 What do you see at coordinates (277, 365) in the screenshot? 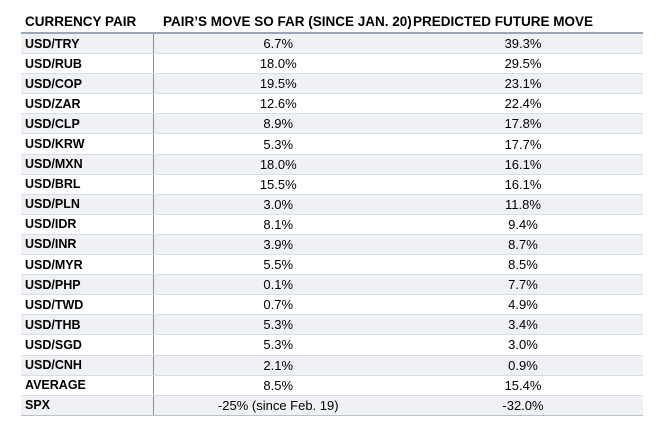
I see `cell-move-so-far: 2.1%` at bounding box center [277, 365].